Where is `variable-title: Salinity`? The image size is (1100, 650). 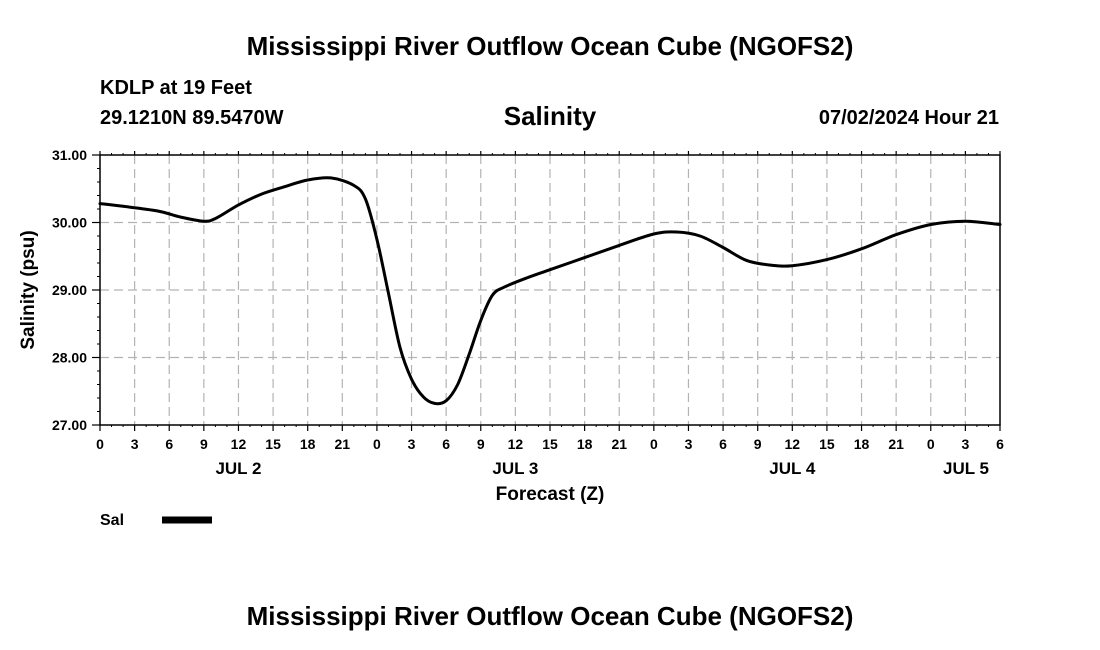 variable-title: Salinity is located at coordinates (550, 116).